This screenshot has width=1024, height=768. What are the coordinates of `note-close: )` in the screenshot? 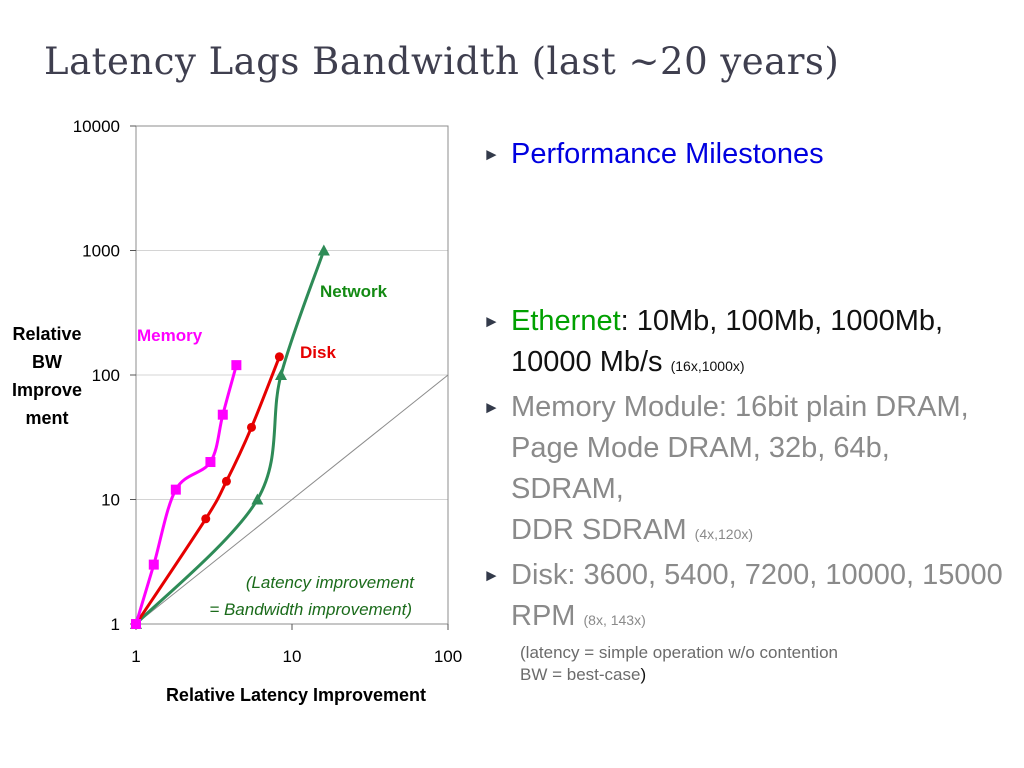 It's located at (643, 674).